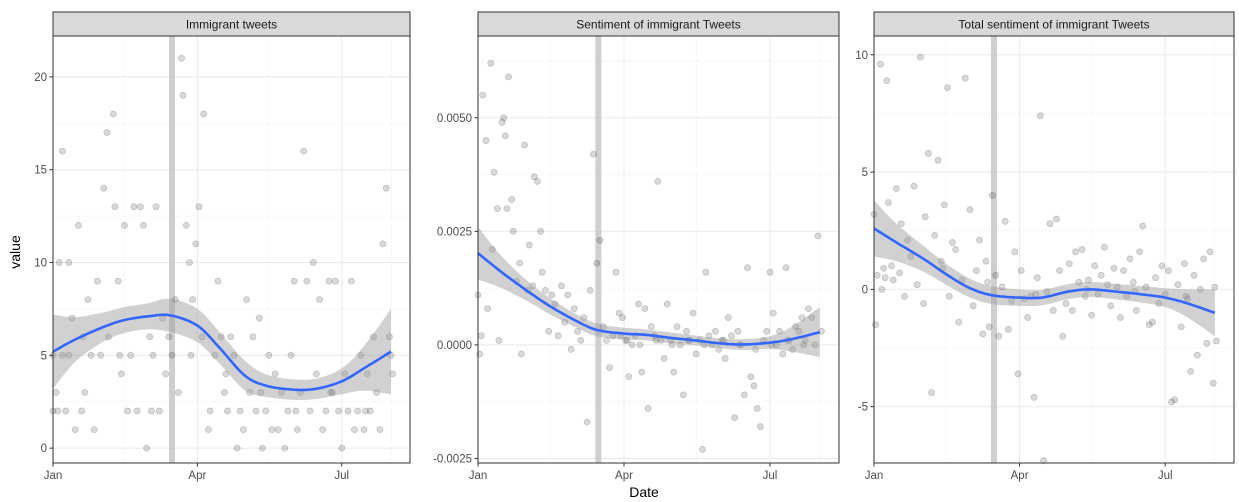 The image size is (1239, 502). I want to click on x-tick-label: Jul, so click(770, 476).